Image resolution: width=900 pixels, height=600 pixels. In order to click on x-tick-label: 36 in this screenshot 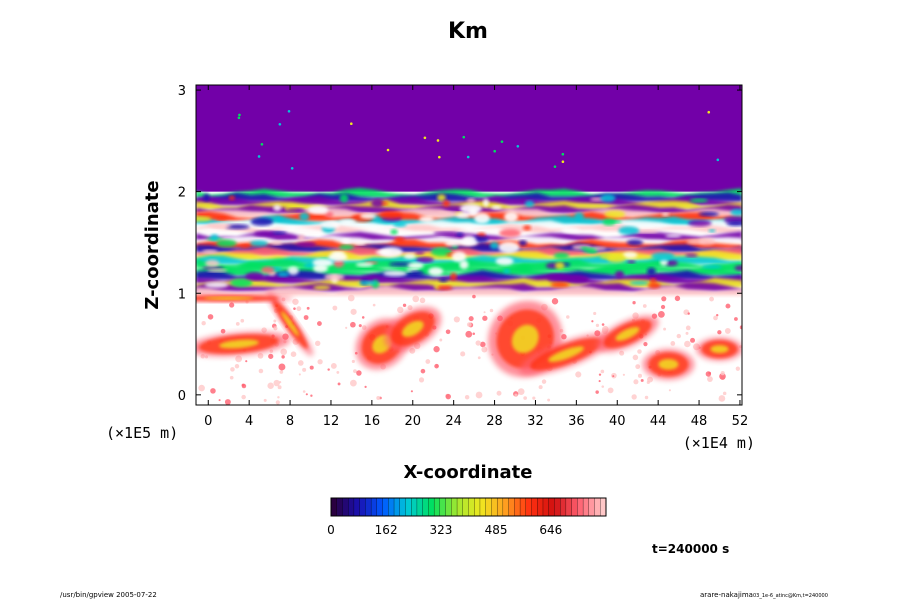, I will do `click(576, 421)`.